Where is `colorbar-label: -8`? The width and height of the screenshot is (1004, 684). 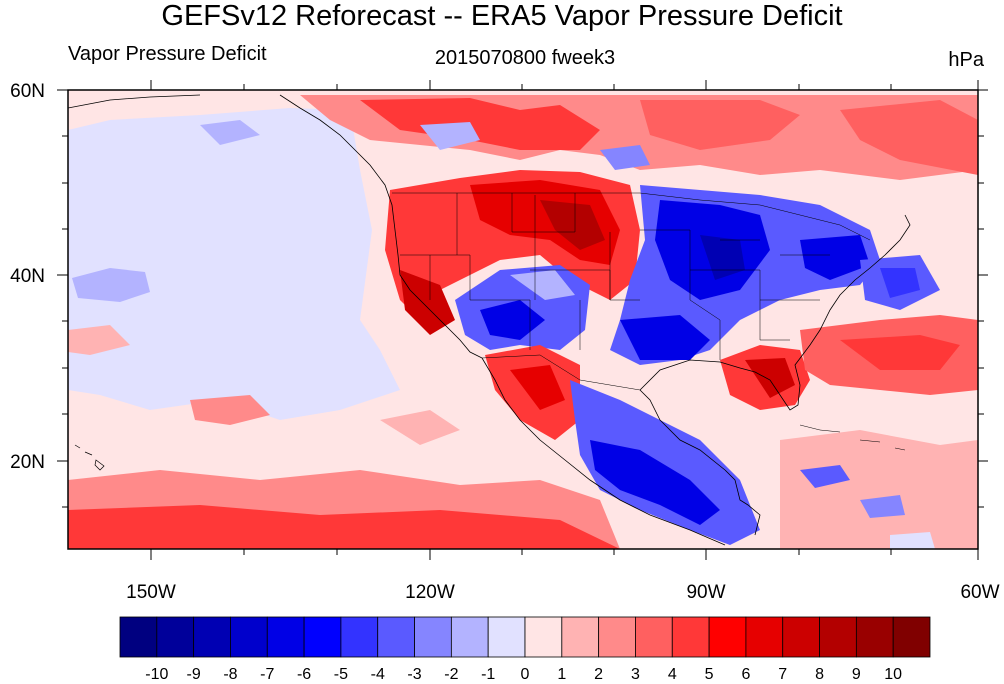
colorbar-label: -8 is located at coordinates (230, 674).